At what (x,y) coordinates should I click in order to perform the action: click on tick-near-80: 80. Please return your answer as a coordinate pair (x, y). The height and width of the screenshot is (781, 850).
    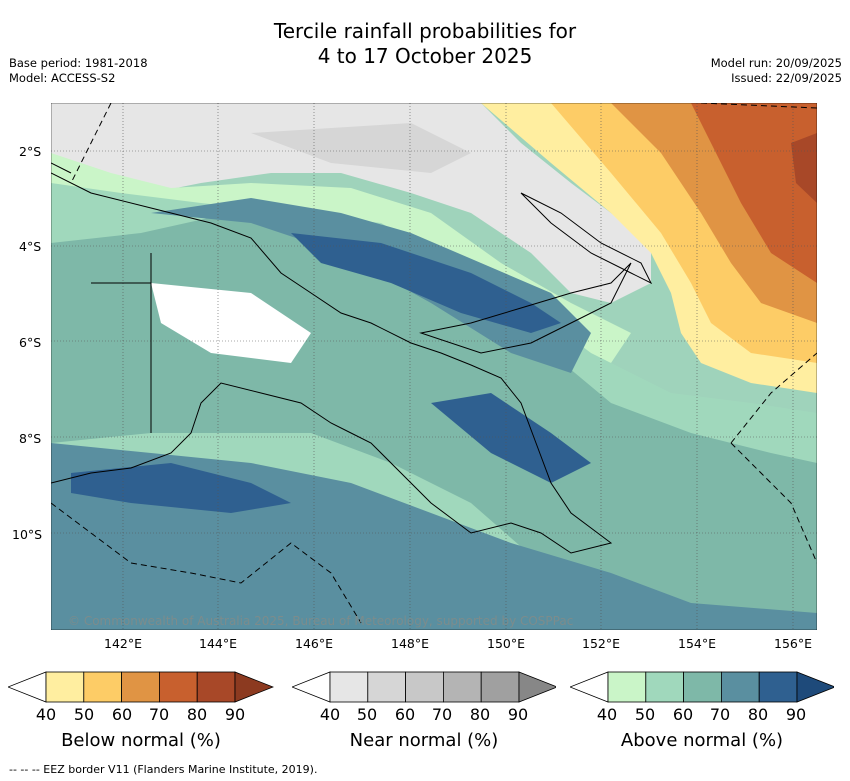
    Looking at the image, I should click on (480, 714).